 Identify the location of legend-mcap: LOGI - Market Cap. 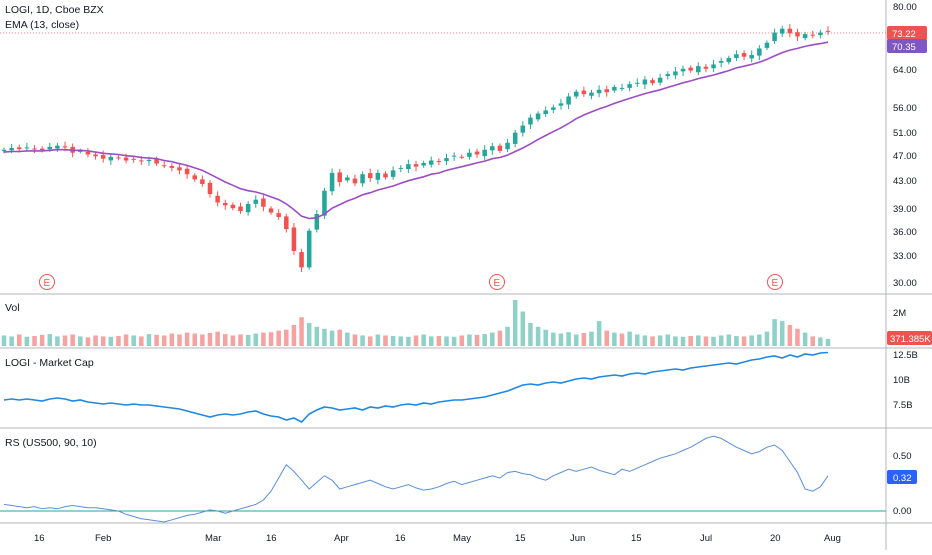
(49, 363).